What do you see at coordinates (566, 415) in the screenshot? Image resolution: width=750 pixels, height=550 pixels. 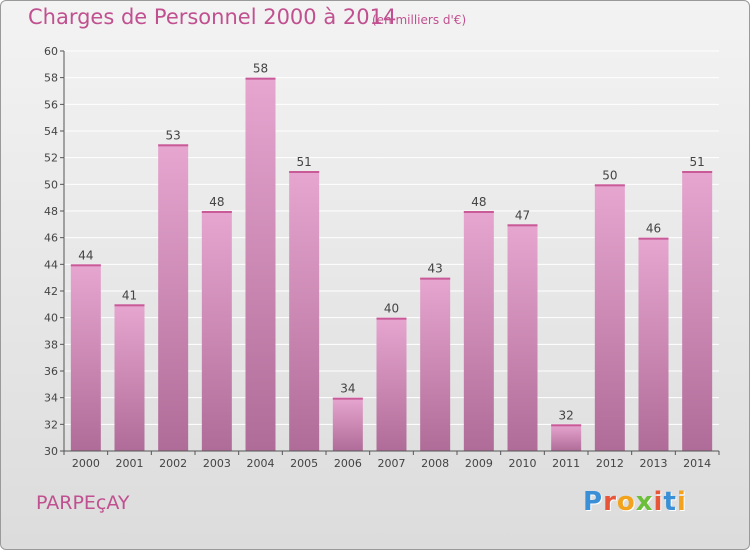 I see `data-label: 32` at bounding box center [566, 415].